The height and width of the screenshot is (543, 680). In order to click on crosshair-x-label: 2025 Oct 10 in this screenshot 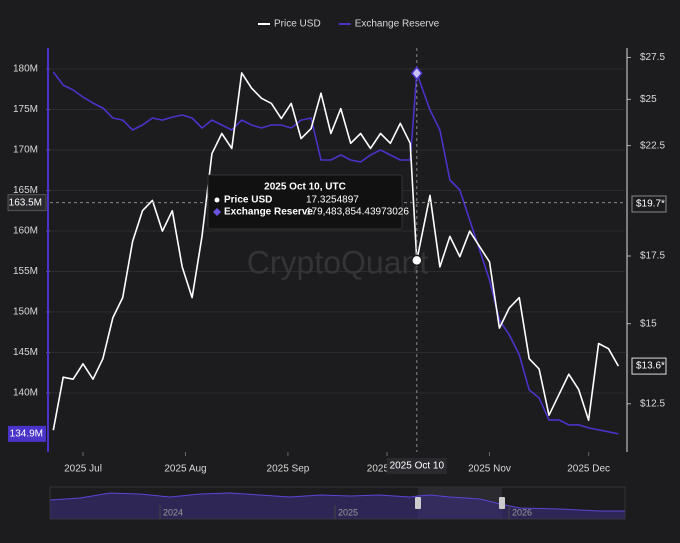, I will do `click(417, 466)`.